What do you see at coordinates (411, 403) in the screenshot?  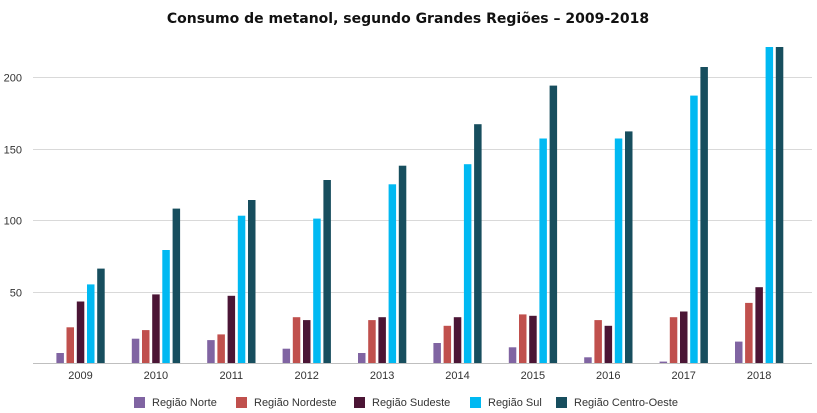 I see `legend-label: Região Sudeste` at bounding box center [411, 403].